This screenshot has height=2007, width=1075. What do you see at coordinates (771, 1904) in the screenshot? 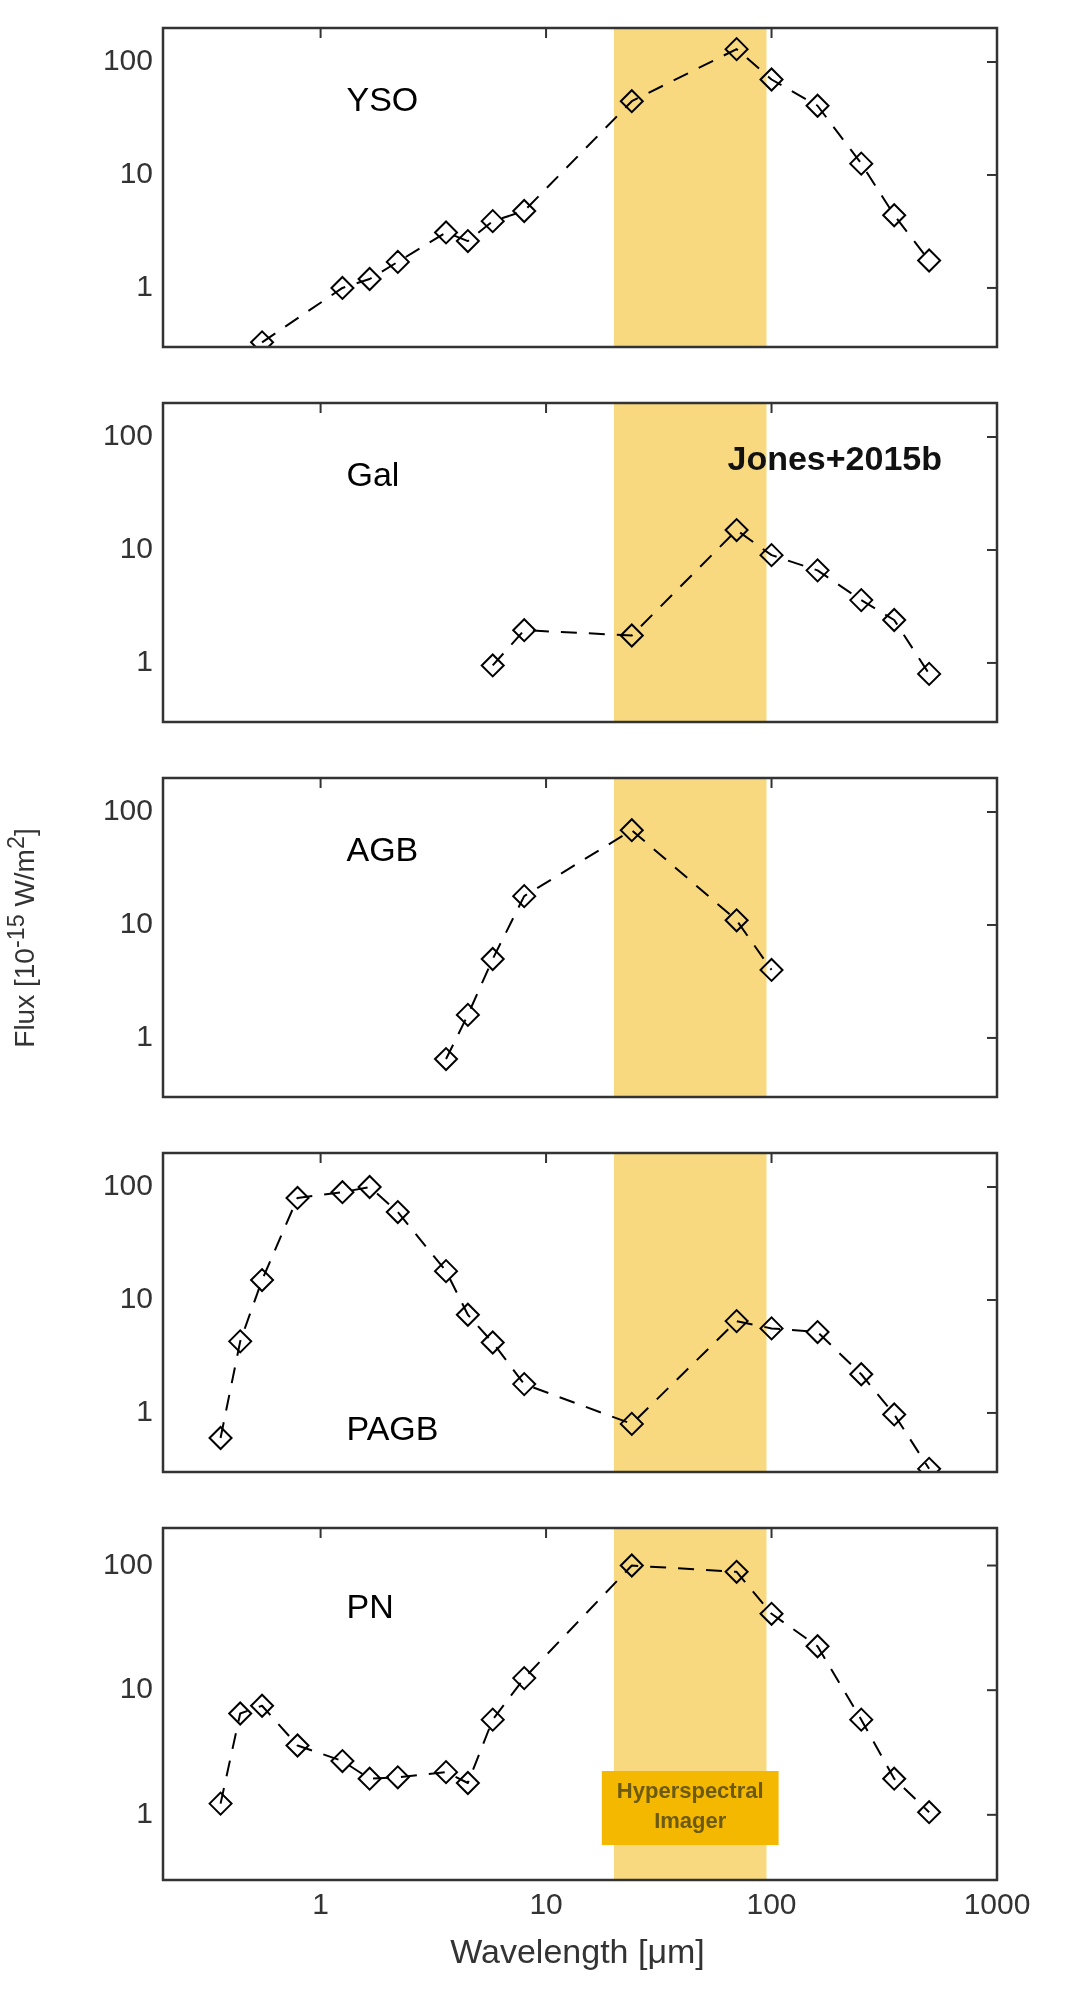
I see `x-tick-label: 100` at bounding box center [771, 1904].